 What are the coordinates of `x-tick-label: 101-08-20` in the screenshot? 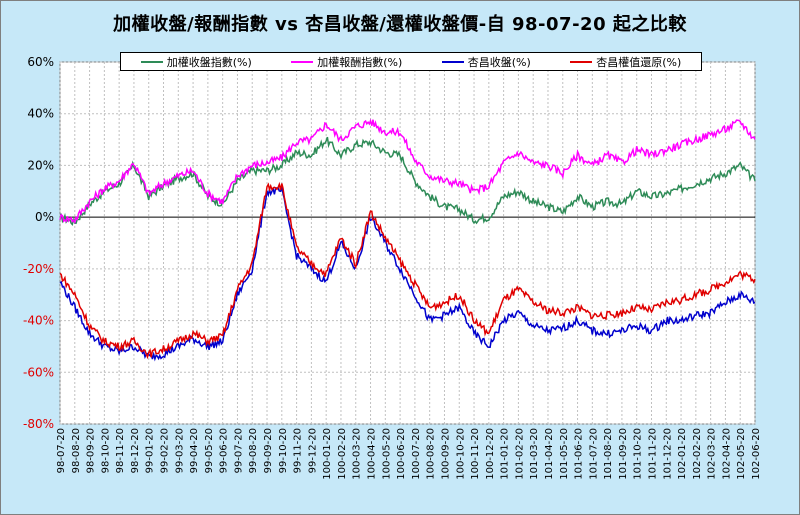 It's located at (608, 454).